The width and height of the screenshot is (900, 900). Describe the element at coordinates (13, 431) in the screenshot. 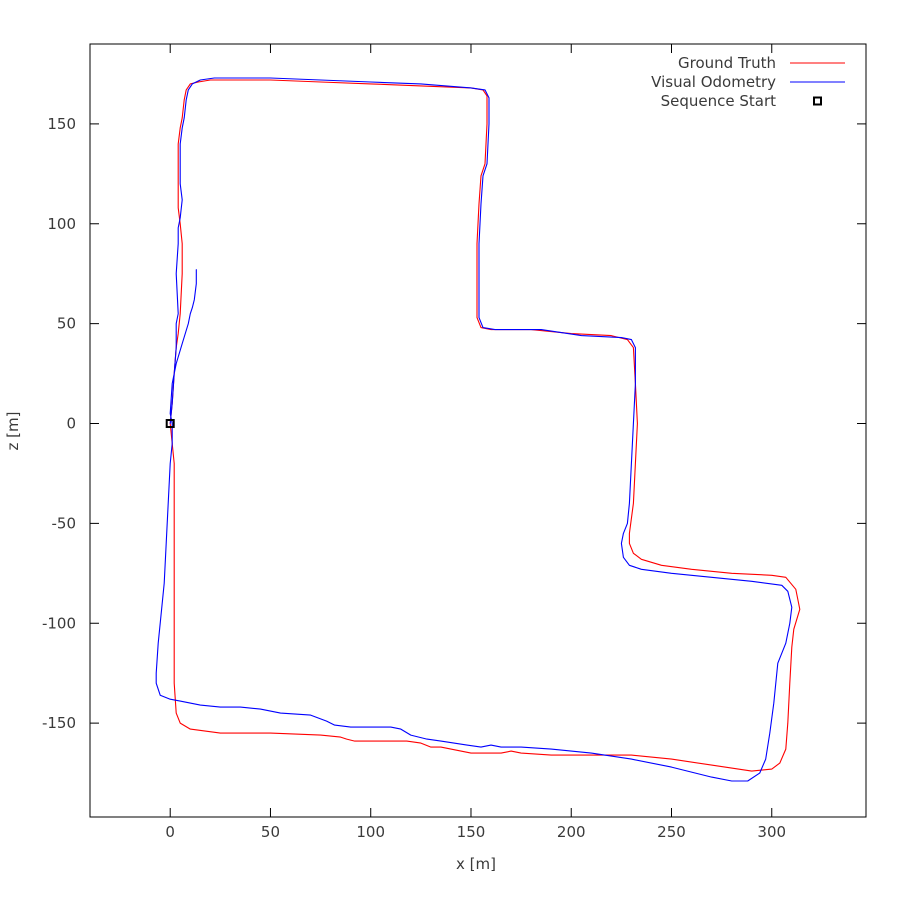

I see `y-axis-label: z [m]` at that location.